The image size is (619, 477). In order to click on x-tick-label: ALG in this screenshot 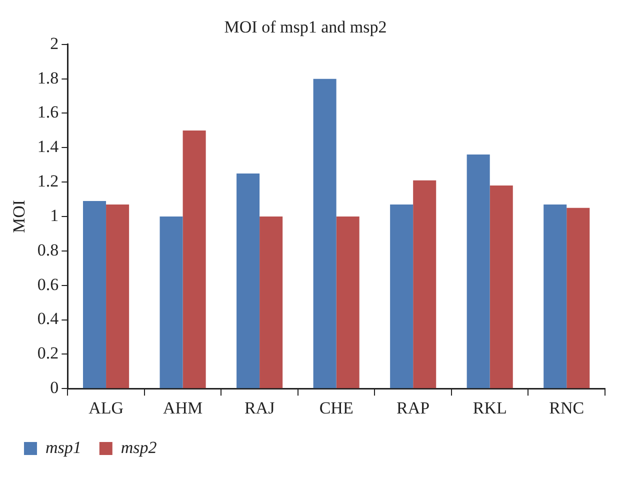, I will do `click(106, 408)`.